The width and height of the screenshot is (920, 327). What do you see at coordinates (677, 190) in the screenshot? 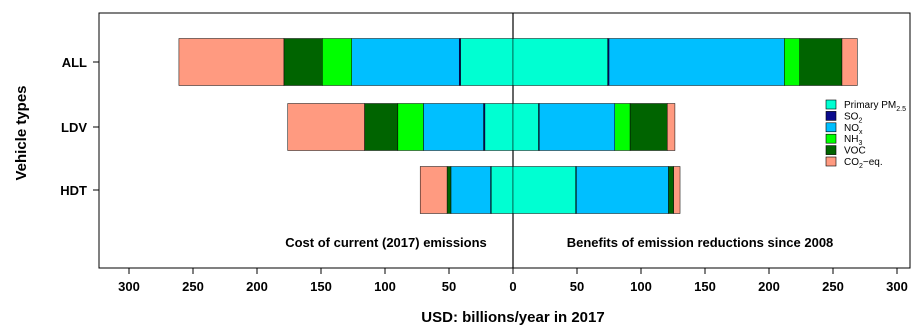
I see `bar-benefit-co2-hdt` at bounding box center [677, 190].